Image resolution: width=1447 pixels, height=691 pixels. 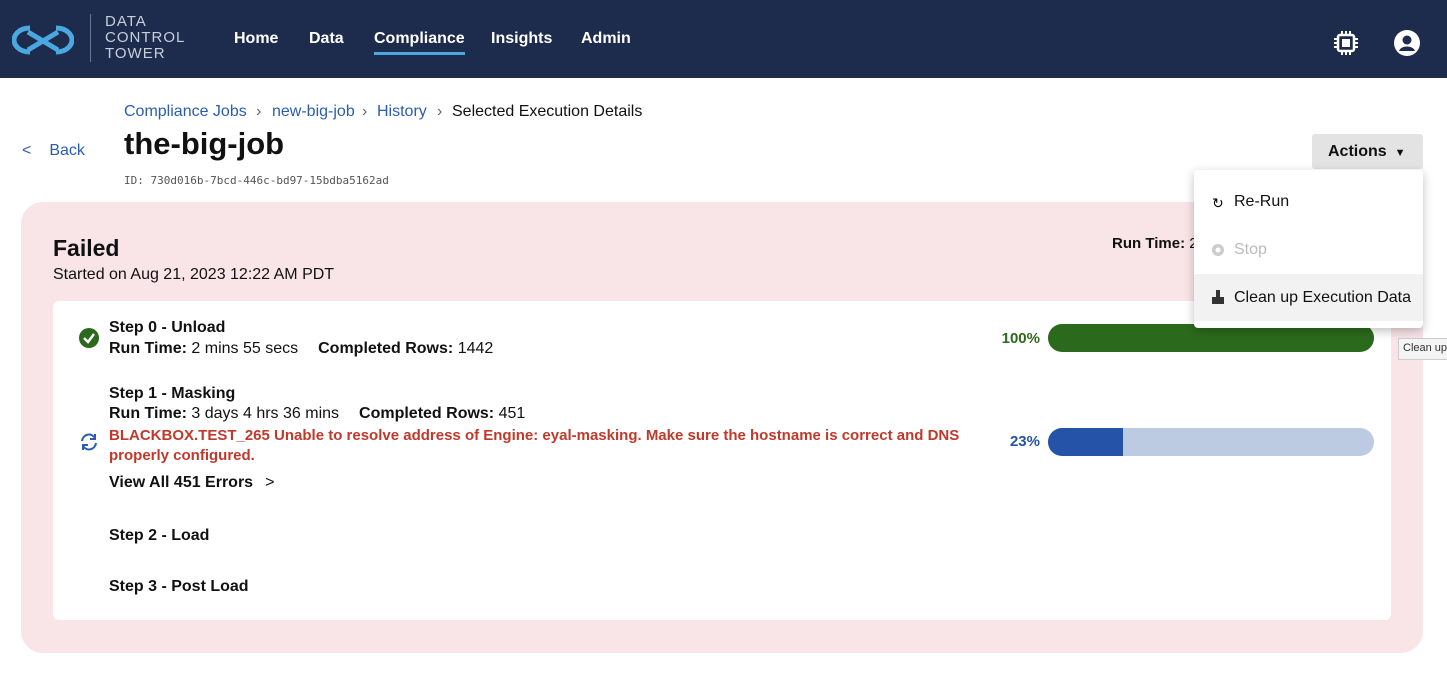 I want to click on menu-item: Clean up Execution Data, so click(x=1322, y=297).